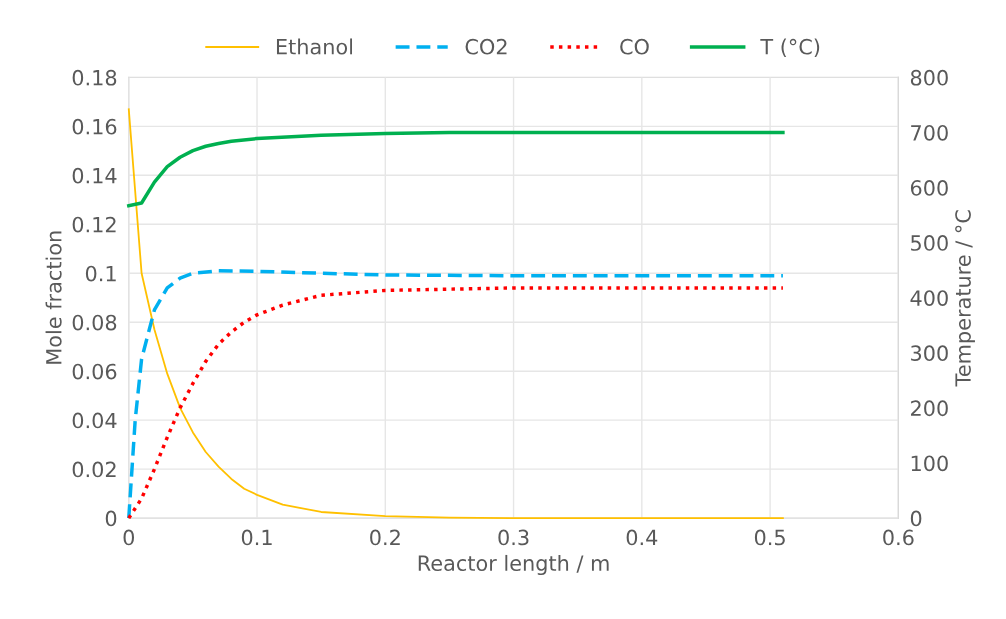 The image size is (1006, 619). What do you see at coordinates (929, 188) in the screenshot?
I see `y2-tick-label: 600` at bounding box center [929, 188].